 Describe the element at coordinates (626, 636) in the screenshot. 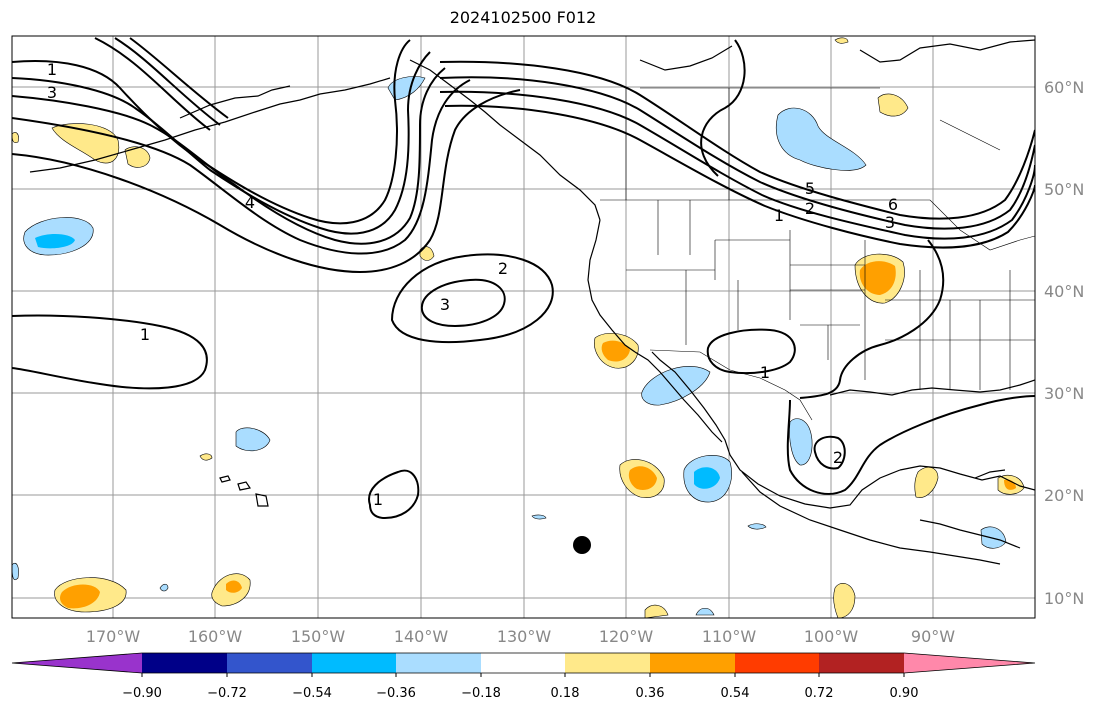

I see `lon-label: 120°W` at that location.